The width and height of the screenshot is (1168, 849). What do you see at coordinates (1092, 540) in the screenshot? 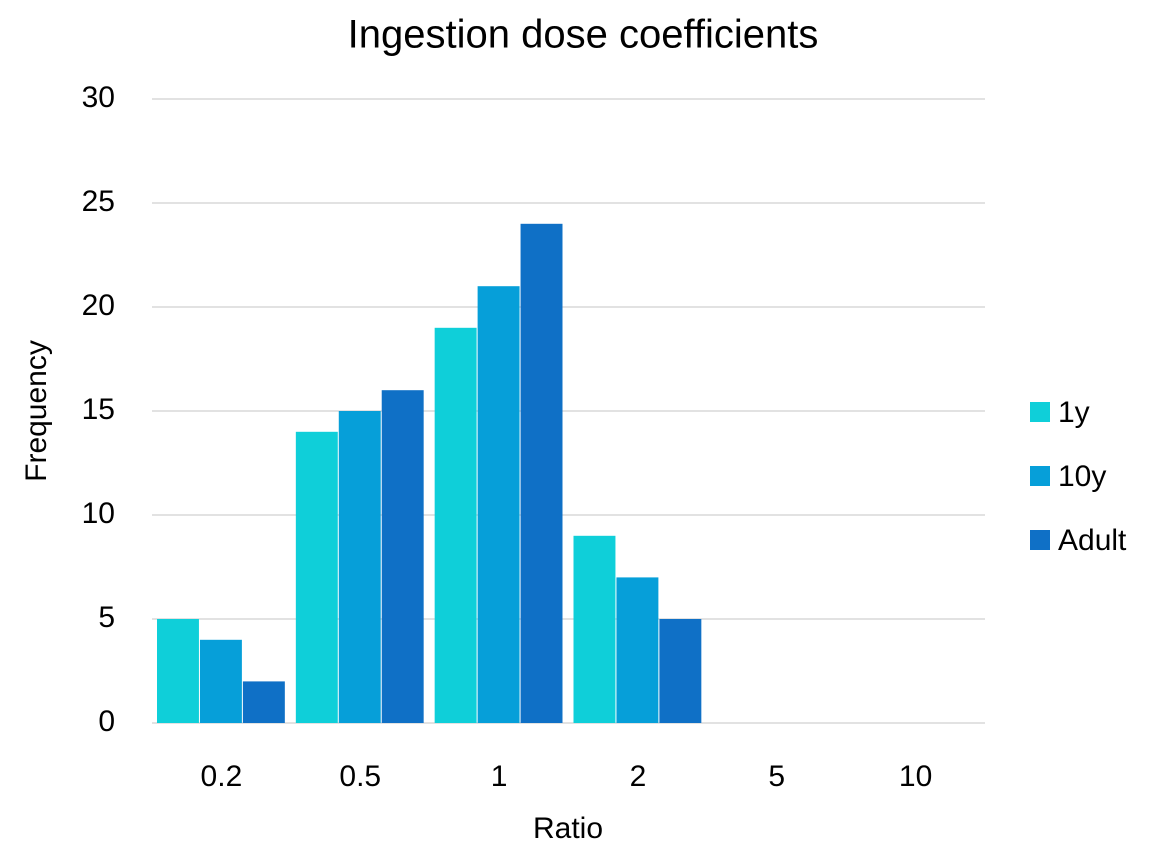
I see `legend-label: Adult` at bounding box center [1092, 540].